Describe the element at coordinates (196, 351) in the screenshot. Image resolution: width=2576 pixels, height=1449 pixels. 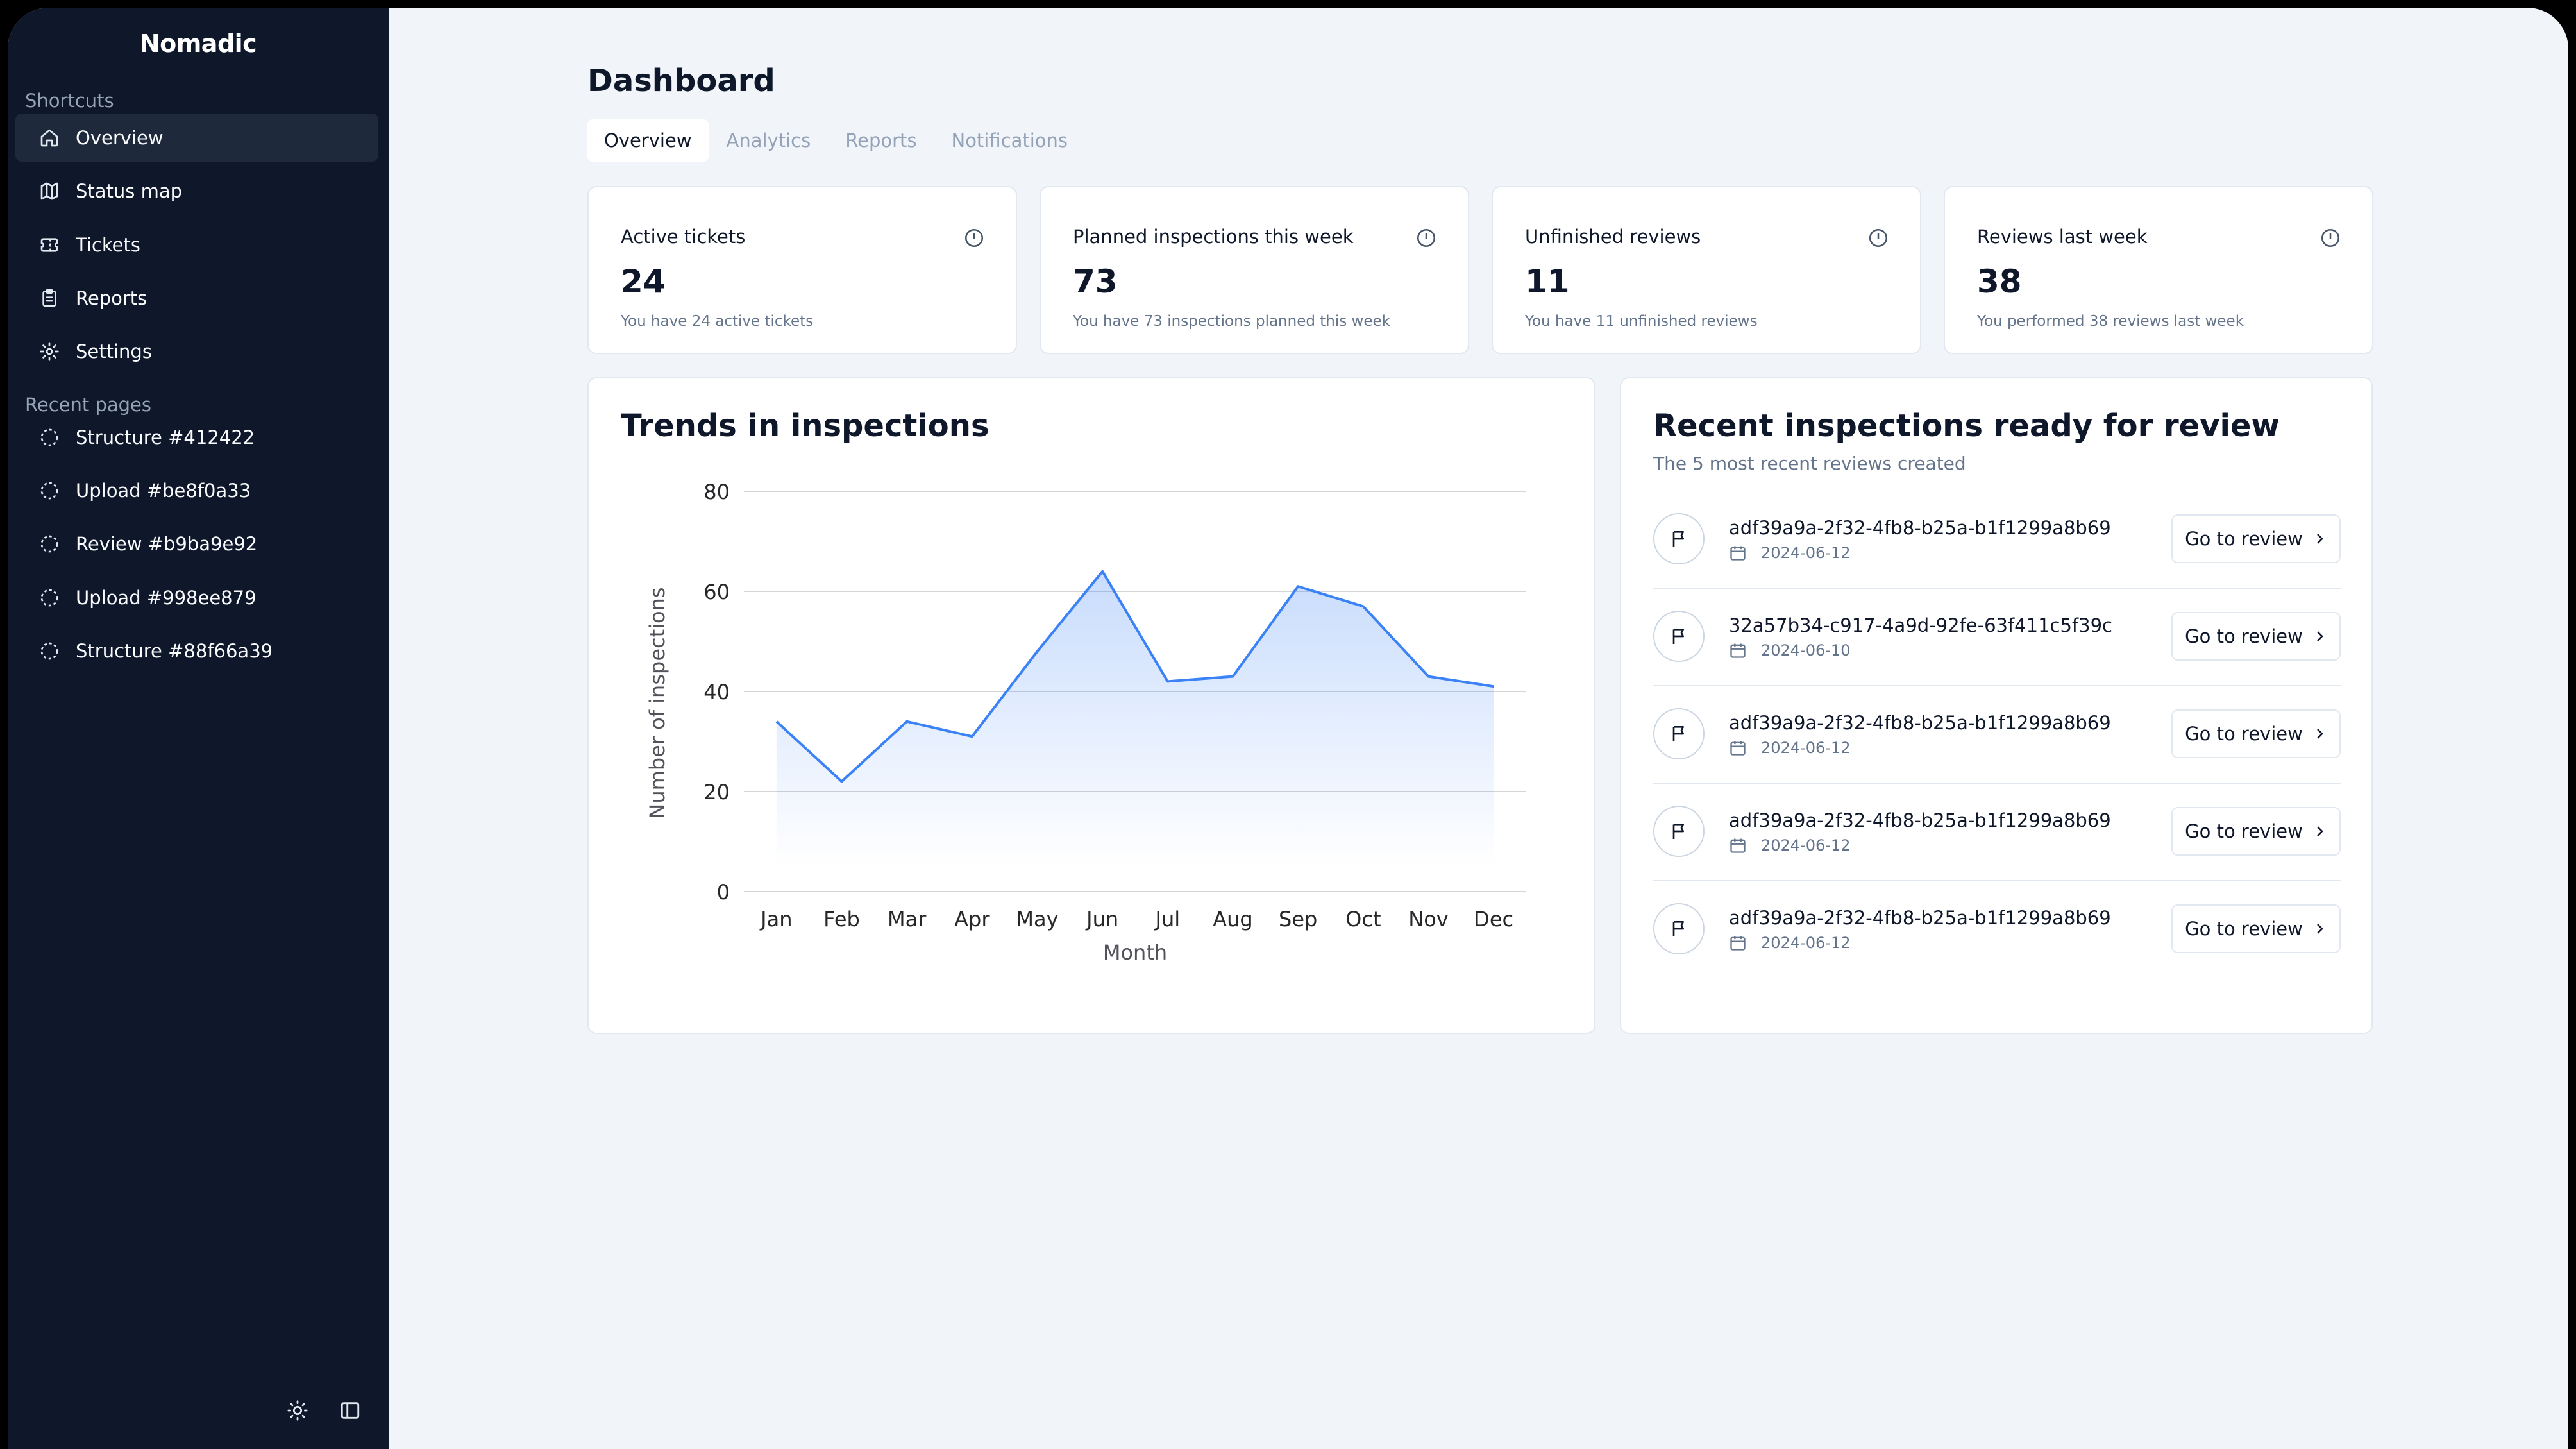
I see `sidebar-item-settings: Settings` at that location.